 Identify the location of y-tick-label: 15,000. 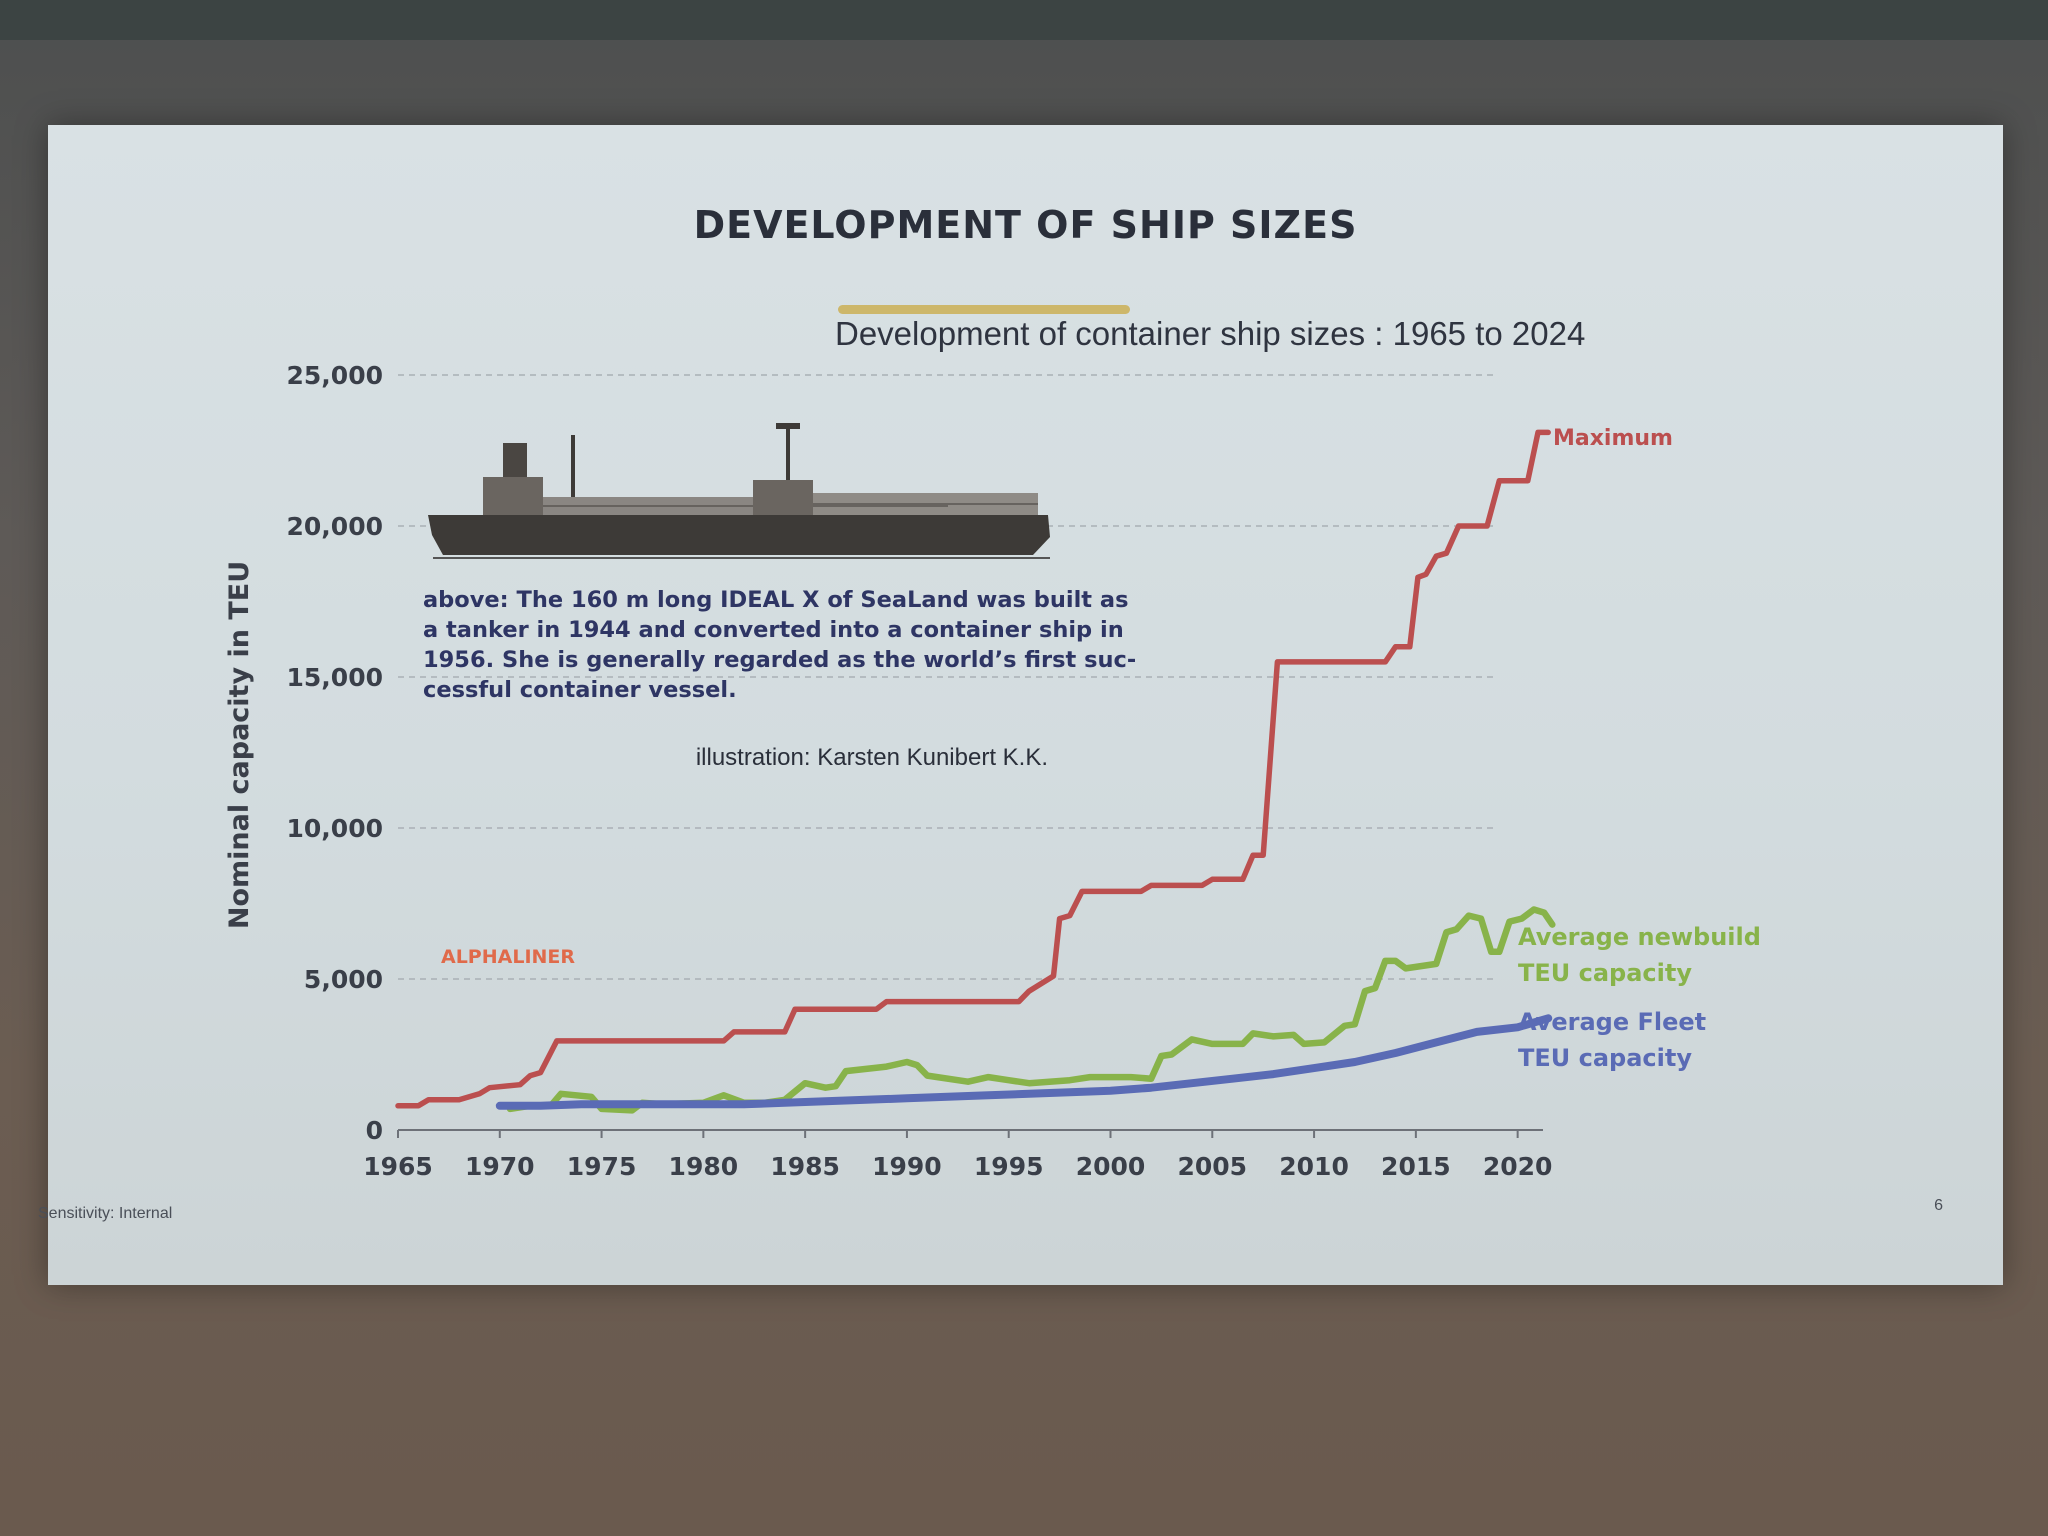
(335, 677).